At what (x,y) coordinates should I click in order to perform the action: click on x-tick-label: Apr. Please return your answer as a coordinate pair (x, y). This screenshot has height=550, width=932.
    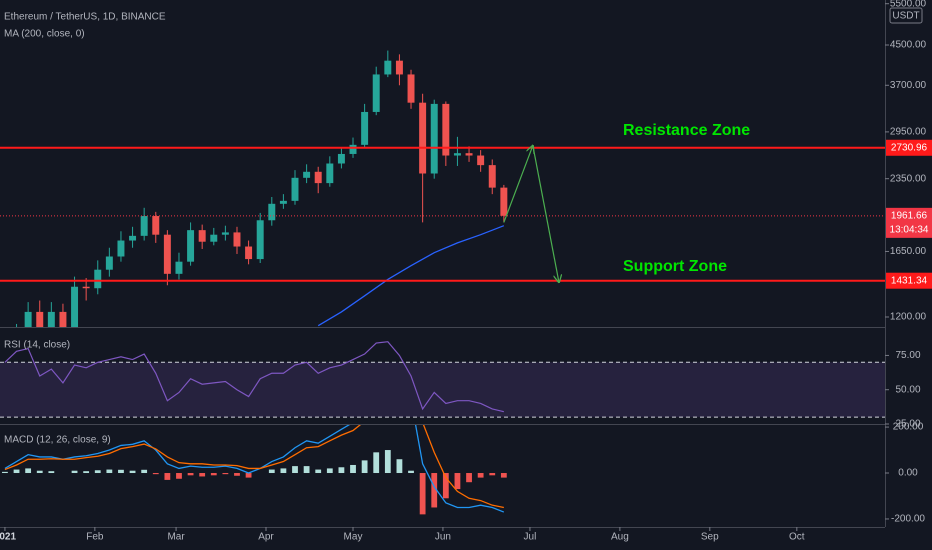
    Looking at the image, I should click on (266, 537).